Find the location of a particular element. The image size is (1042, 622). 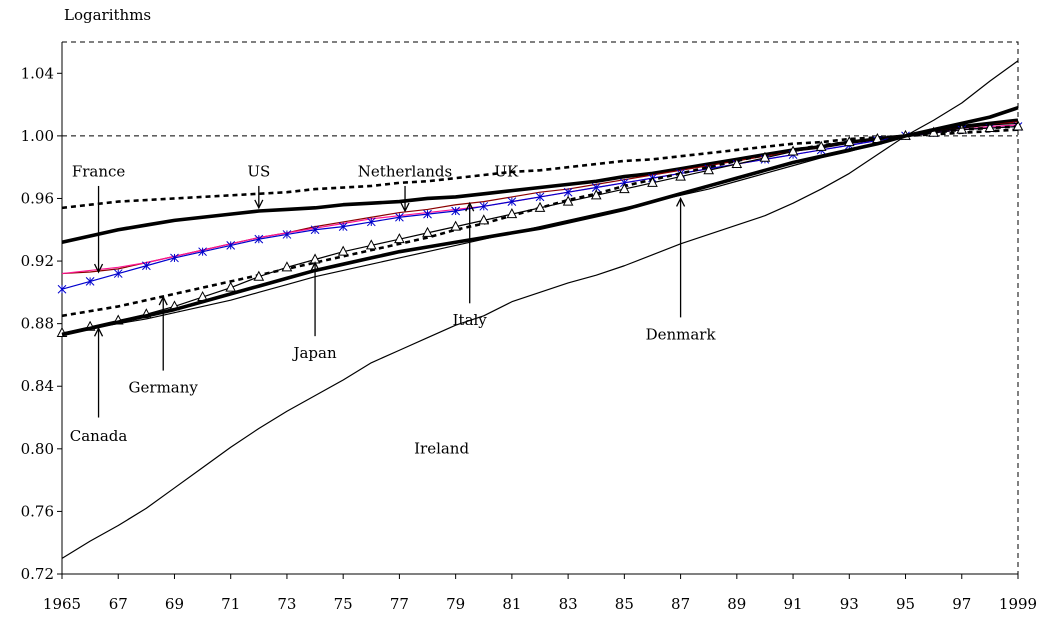

annotation-italy: Italy is located at coordinates (470, 265).